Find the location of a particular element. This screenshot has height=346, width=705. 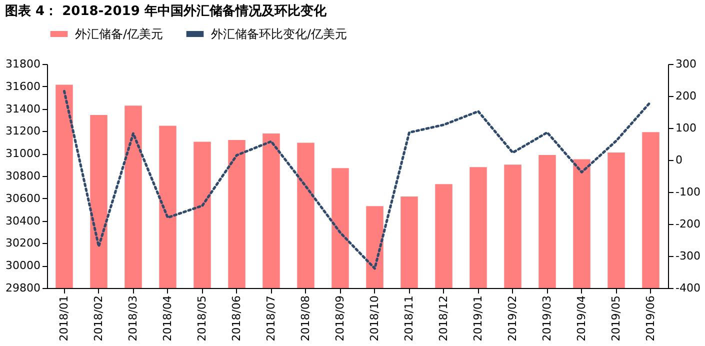

y-tick-label: 30600 is located at coordinates (23, 198).